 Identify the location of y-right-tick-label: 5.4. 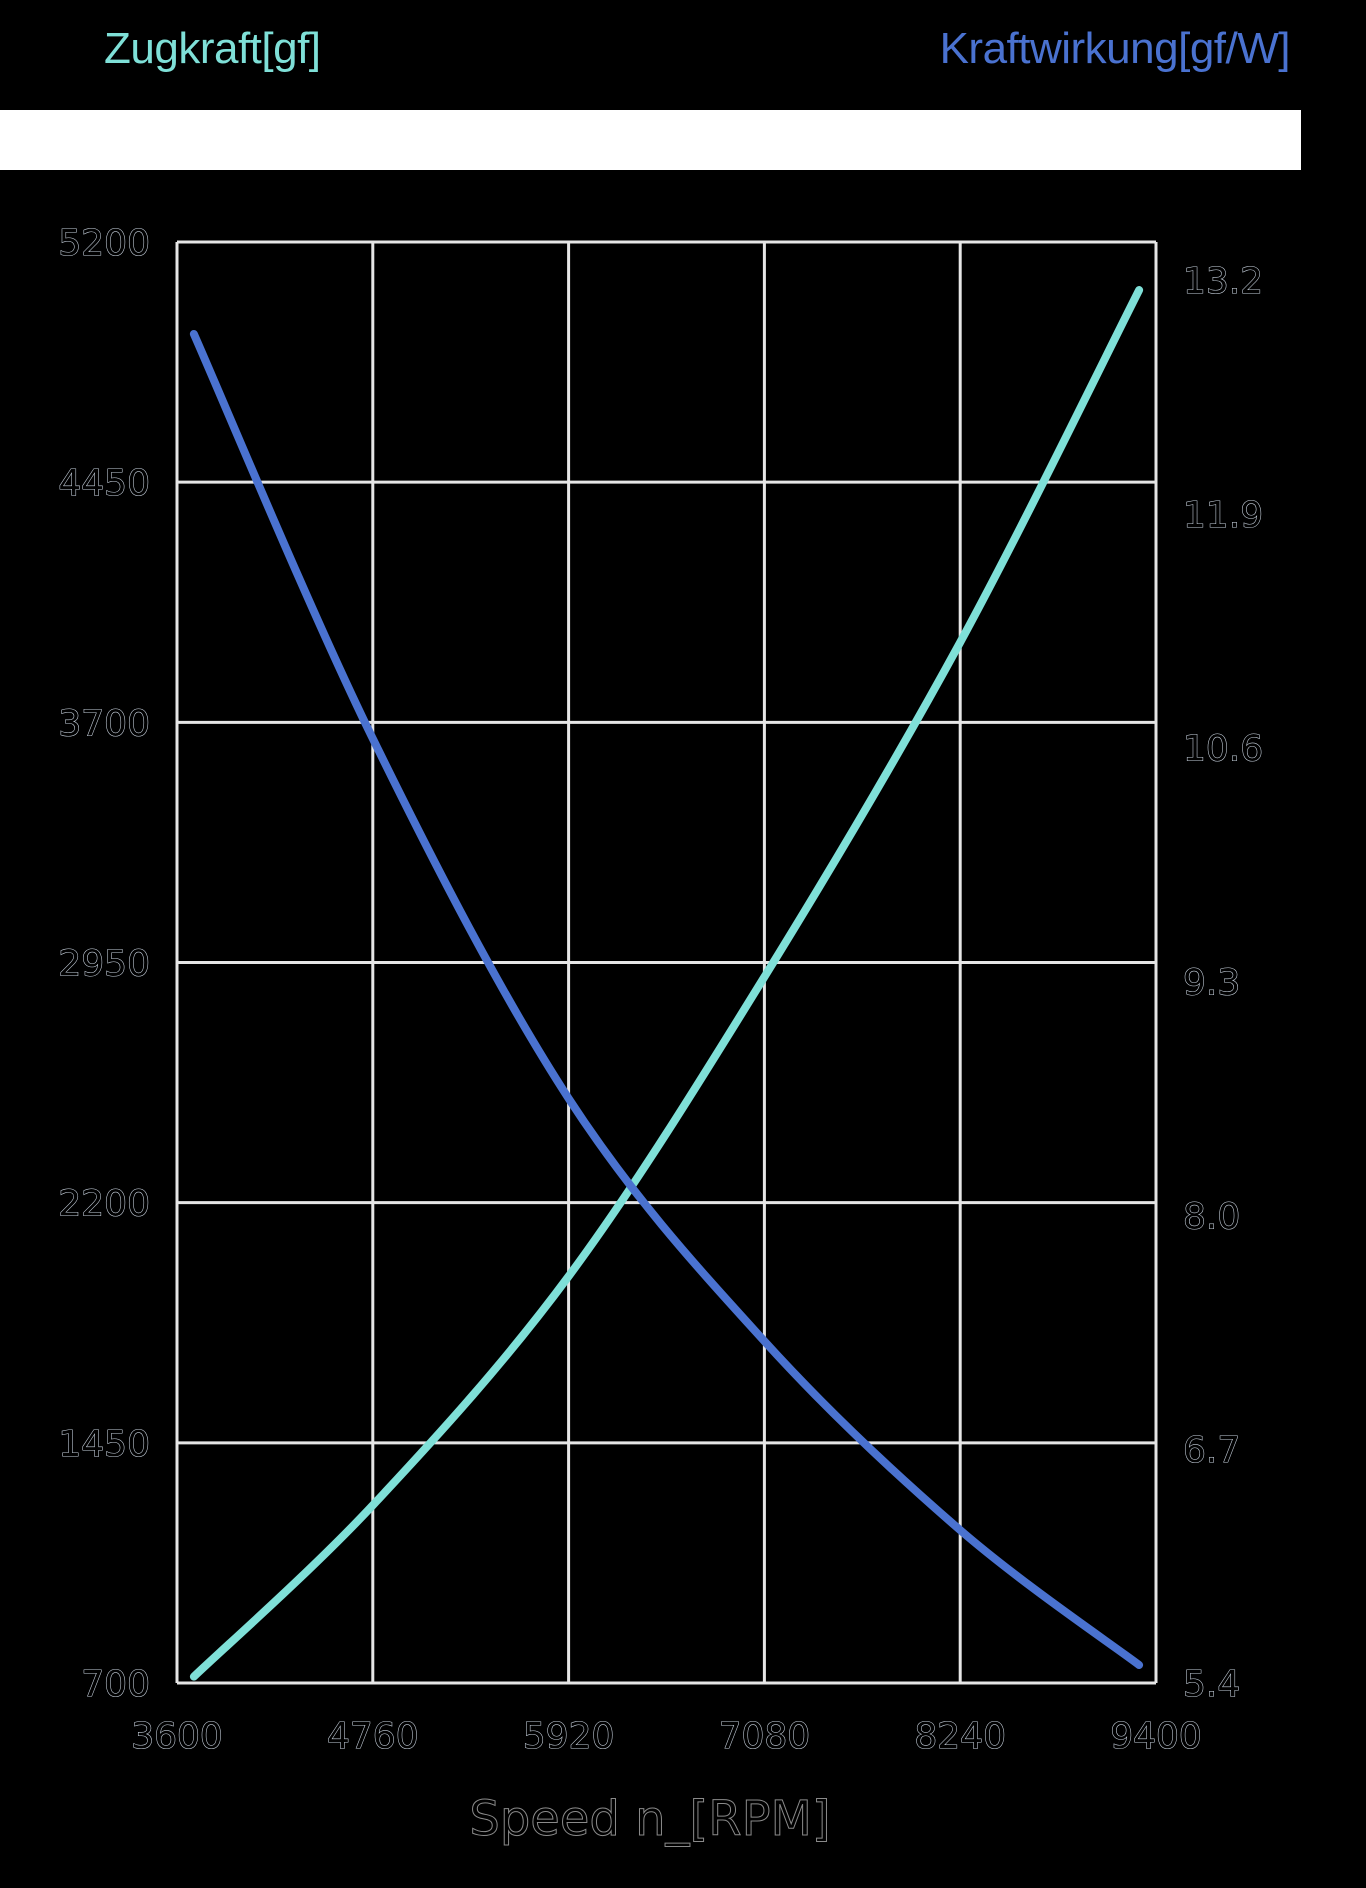
(1211, 1684).